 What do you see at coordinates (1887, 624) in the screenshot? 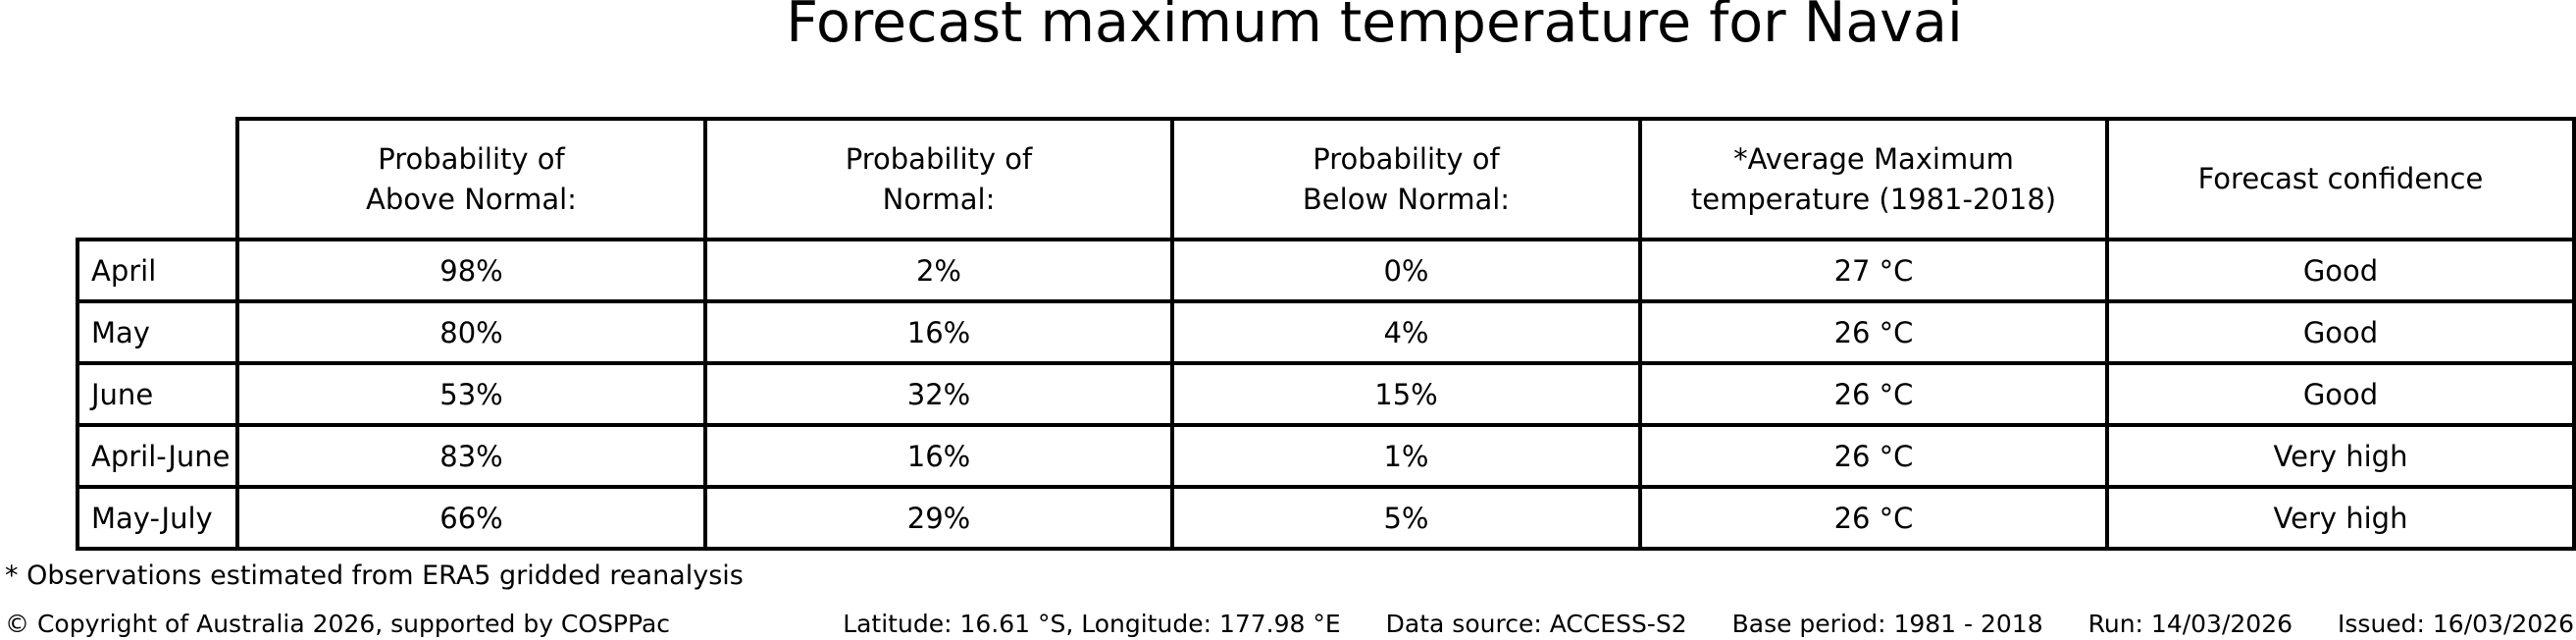
I see `base-period-text: Base period: 1981 - 2018` at bounding box center [1887, 624].